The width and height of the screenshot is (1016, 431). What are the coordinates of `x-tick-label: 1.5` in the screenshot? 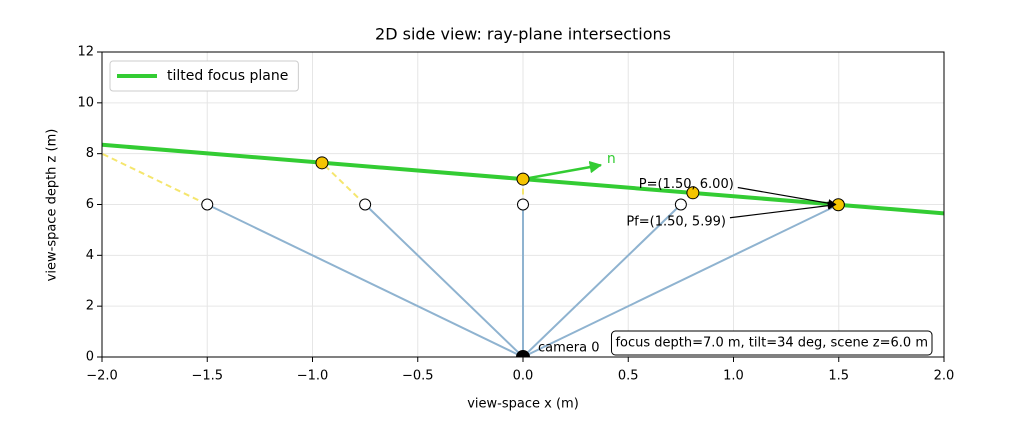 It's located at (838, 376).